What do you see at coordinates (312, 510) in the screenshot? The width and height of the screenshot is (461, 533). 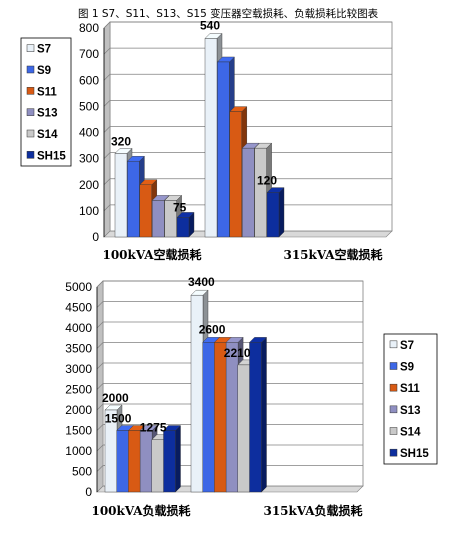 I see `category-label: 315kVA负载损耗` at bounding box center [312, 510].